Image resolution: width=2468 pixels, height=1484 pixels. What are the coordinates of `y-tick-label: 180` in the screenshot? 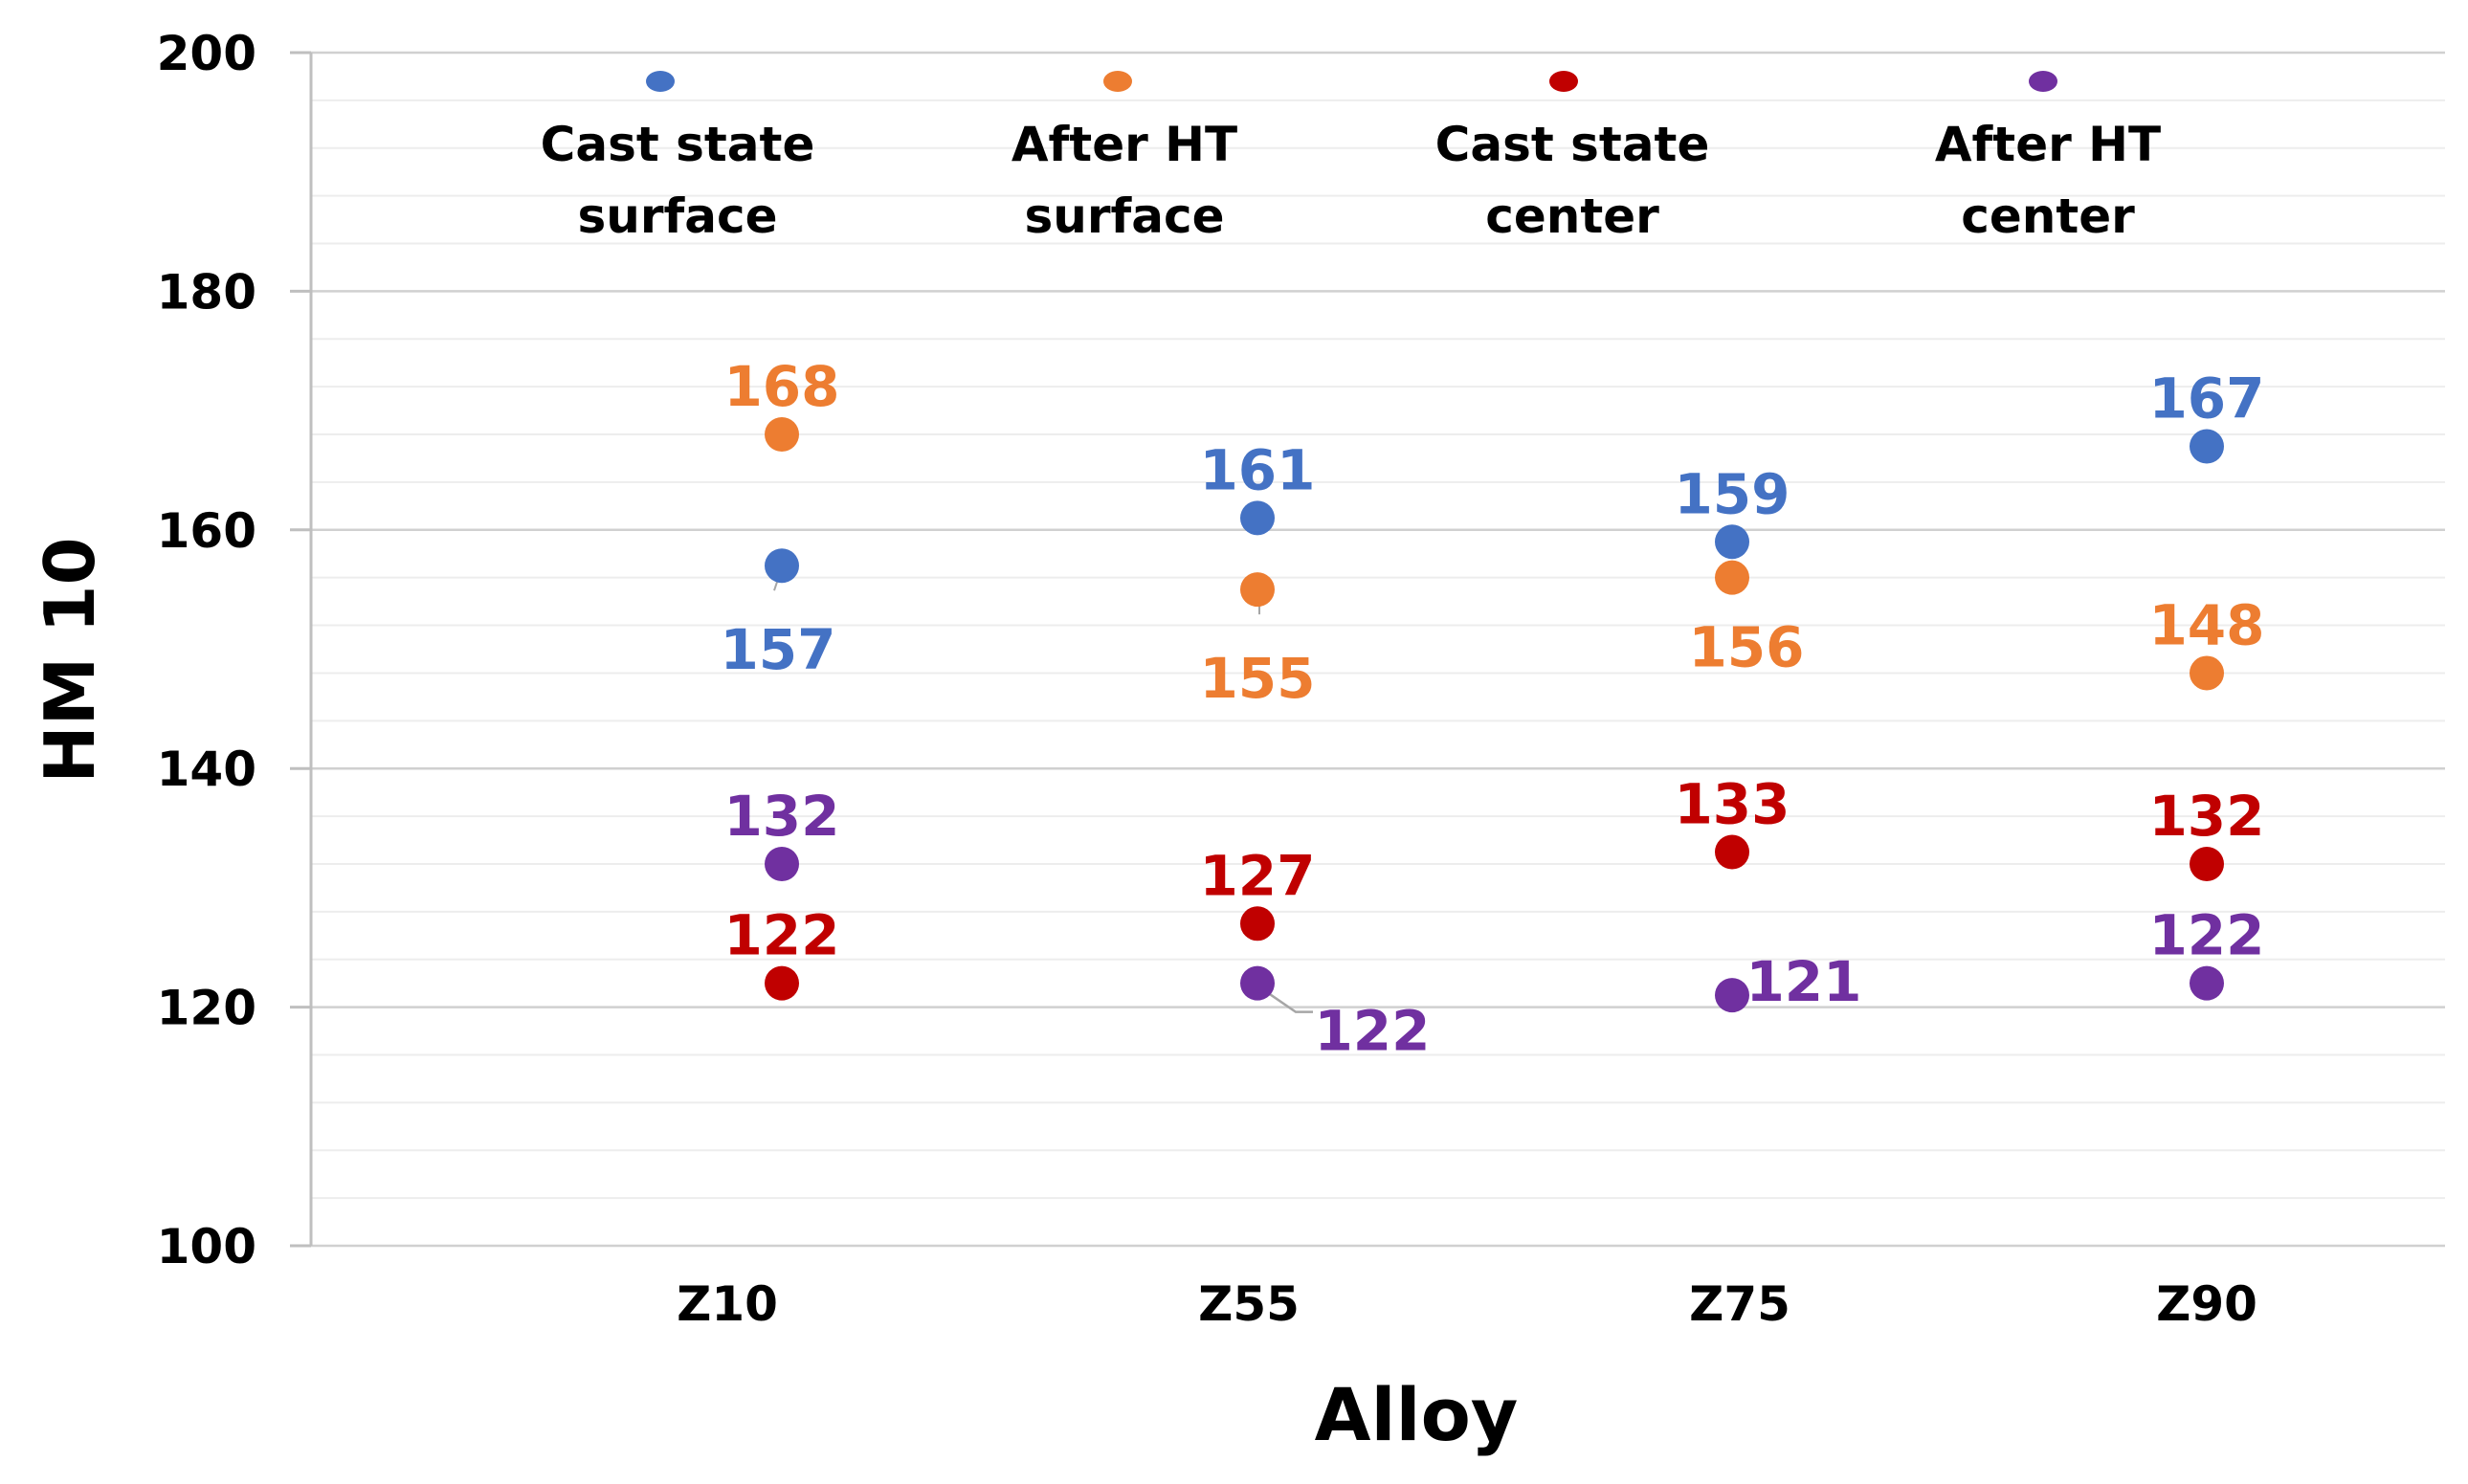 It's located at (206, 292).